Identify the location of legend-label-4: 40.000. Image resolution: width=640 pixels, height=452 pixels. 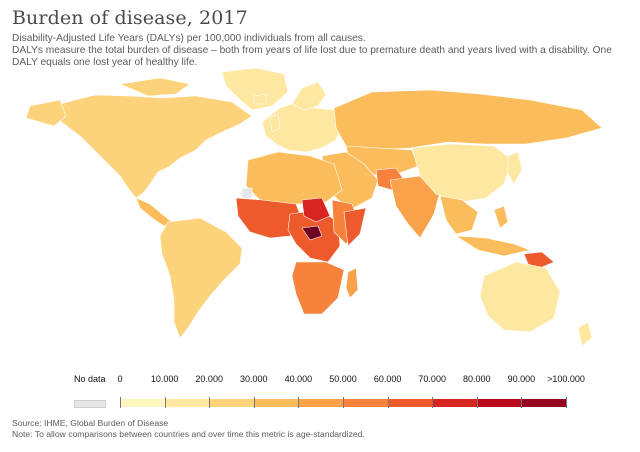
(298, 379).